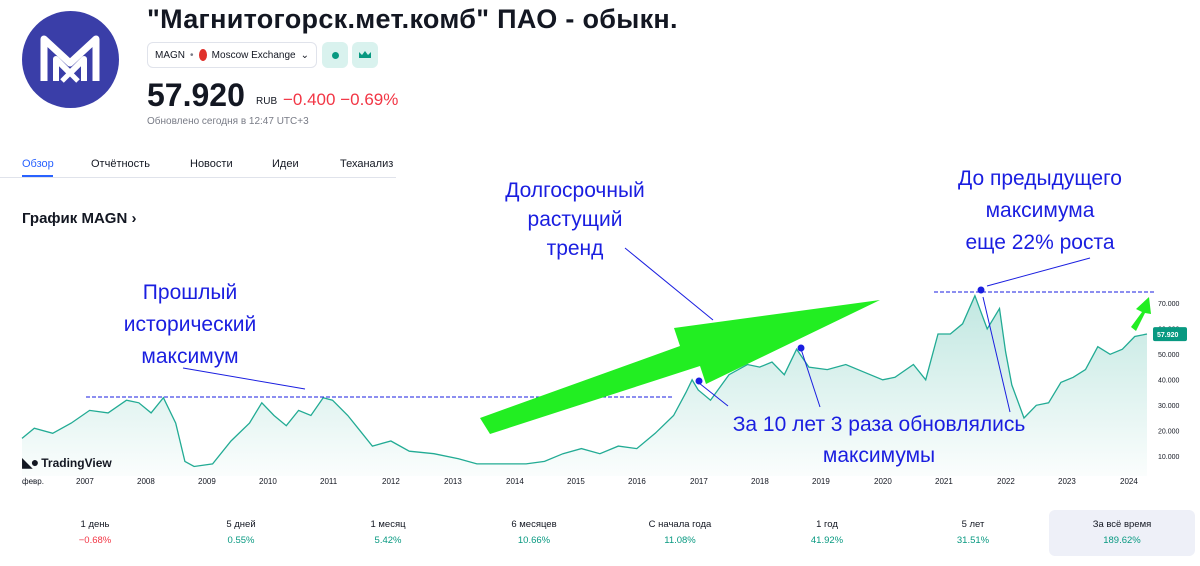 This screenshot has width=1200, height=566. Describe the element at coordinates (146, 481) in the screenshot. I see `x-tick-label: 2008` at that location.